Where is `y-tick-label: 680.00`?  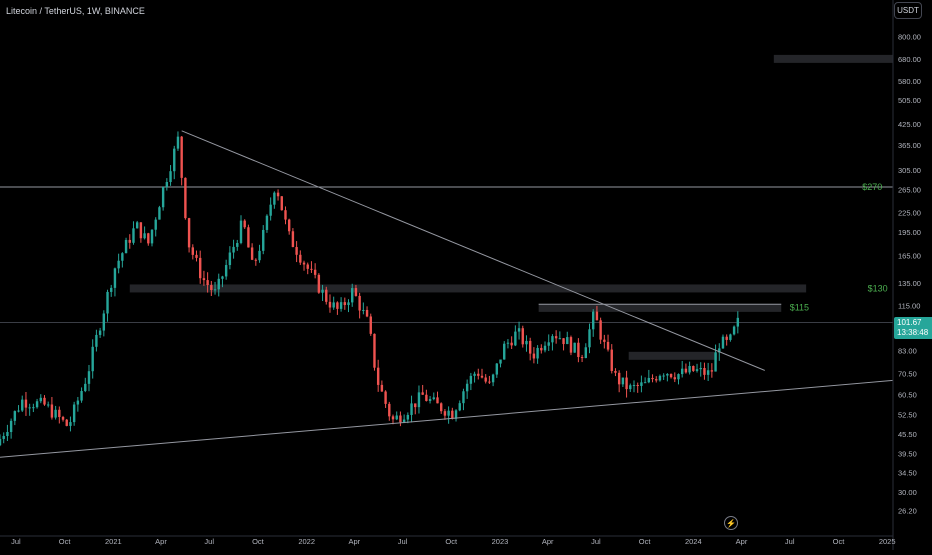
y-tick-label: 680.00 is located at coordinates (909, 59).